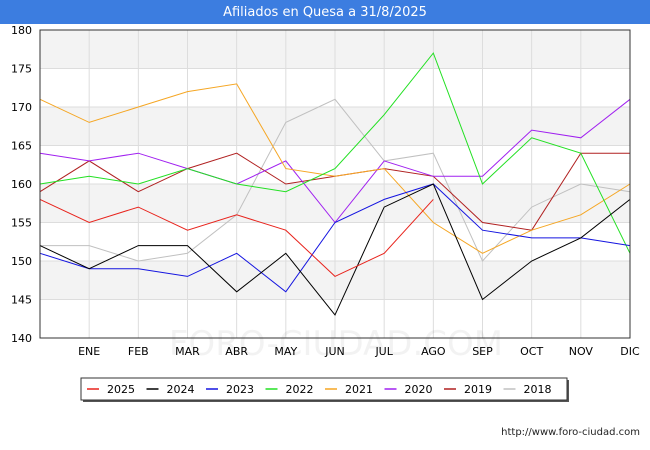 Image resolution: width=650 pixels, height=450 pixels. I want to click on x-tick-label: ENE, so click(89, 351).